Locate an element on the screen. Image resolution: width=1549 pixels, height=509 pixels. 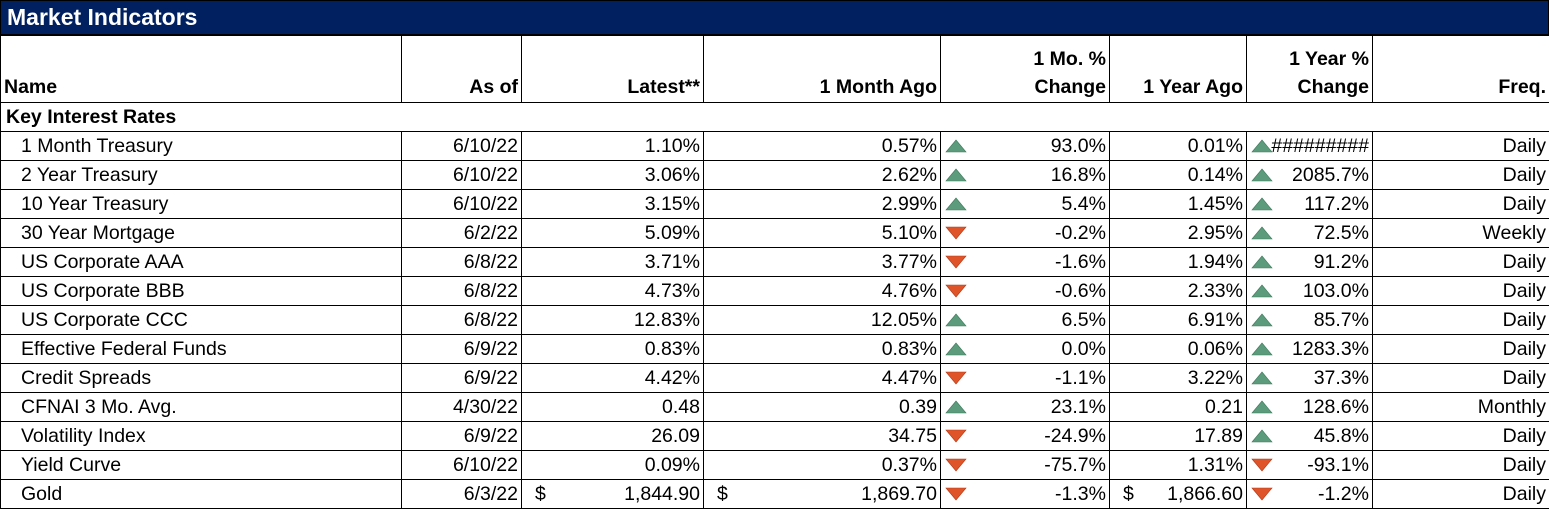
indicator-name: 10 Year Treasury is located at coordinates (201, 204).